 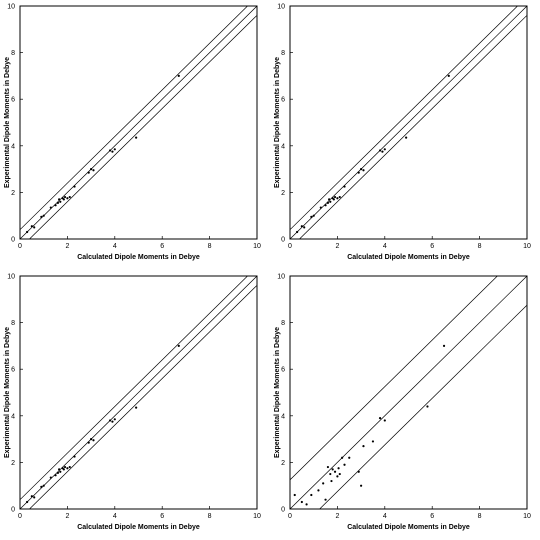 What do you see at coordinates (283, 416) in the screenshot?
I see `y-tick-label: 4` at bounding box center [283, 416].